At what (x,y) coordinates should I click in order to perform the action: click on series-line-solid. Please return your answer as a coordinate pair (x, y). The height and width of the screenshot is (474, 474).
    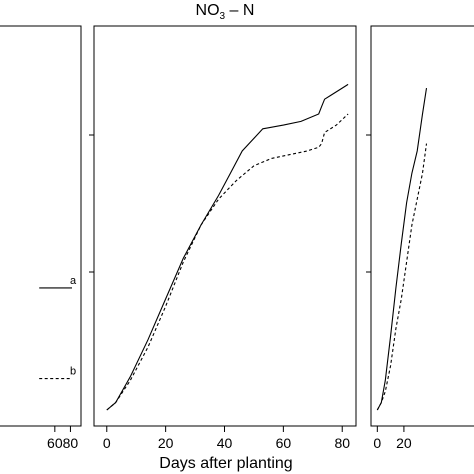
    Looking at the image, I should click on (402, 249).